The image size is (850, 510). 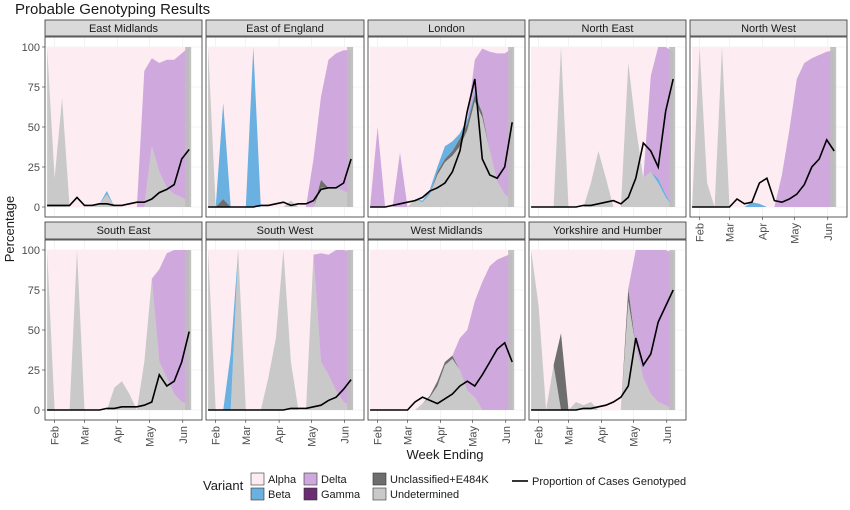 I want to click on legend-label-alpha: Alpha, so click(x=282, y=480).